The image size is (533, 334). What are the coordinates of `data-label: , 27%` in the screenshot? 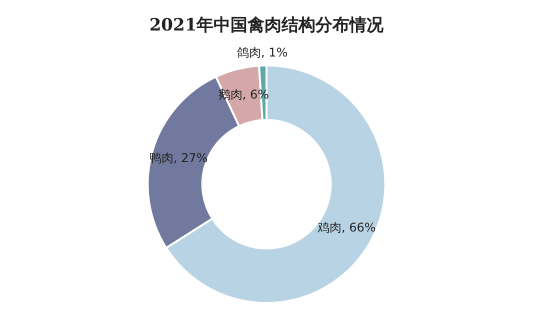 It's located at (191, 157).